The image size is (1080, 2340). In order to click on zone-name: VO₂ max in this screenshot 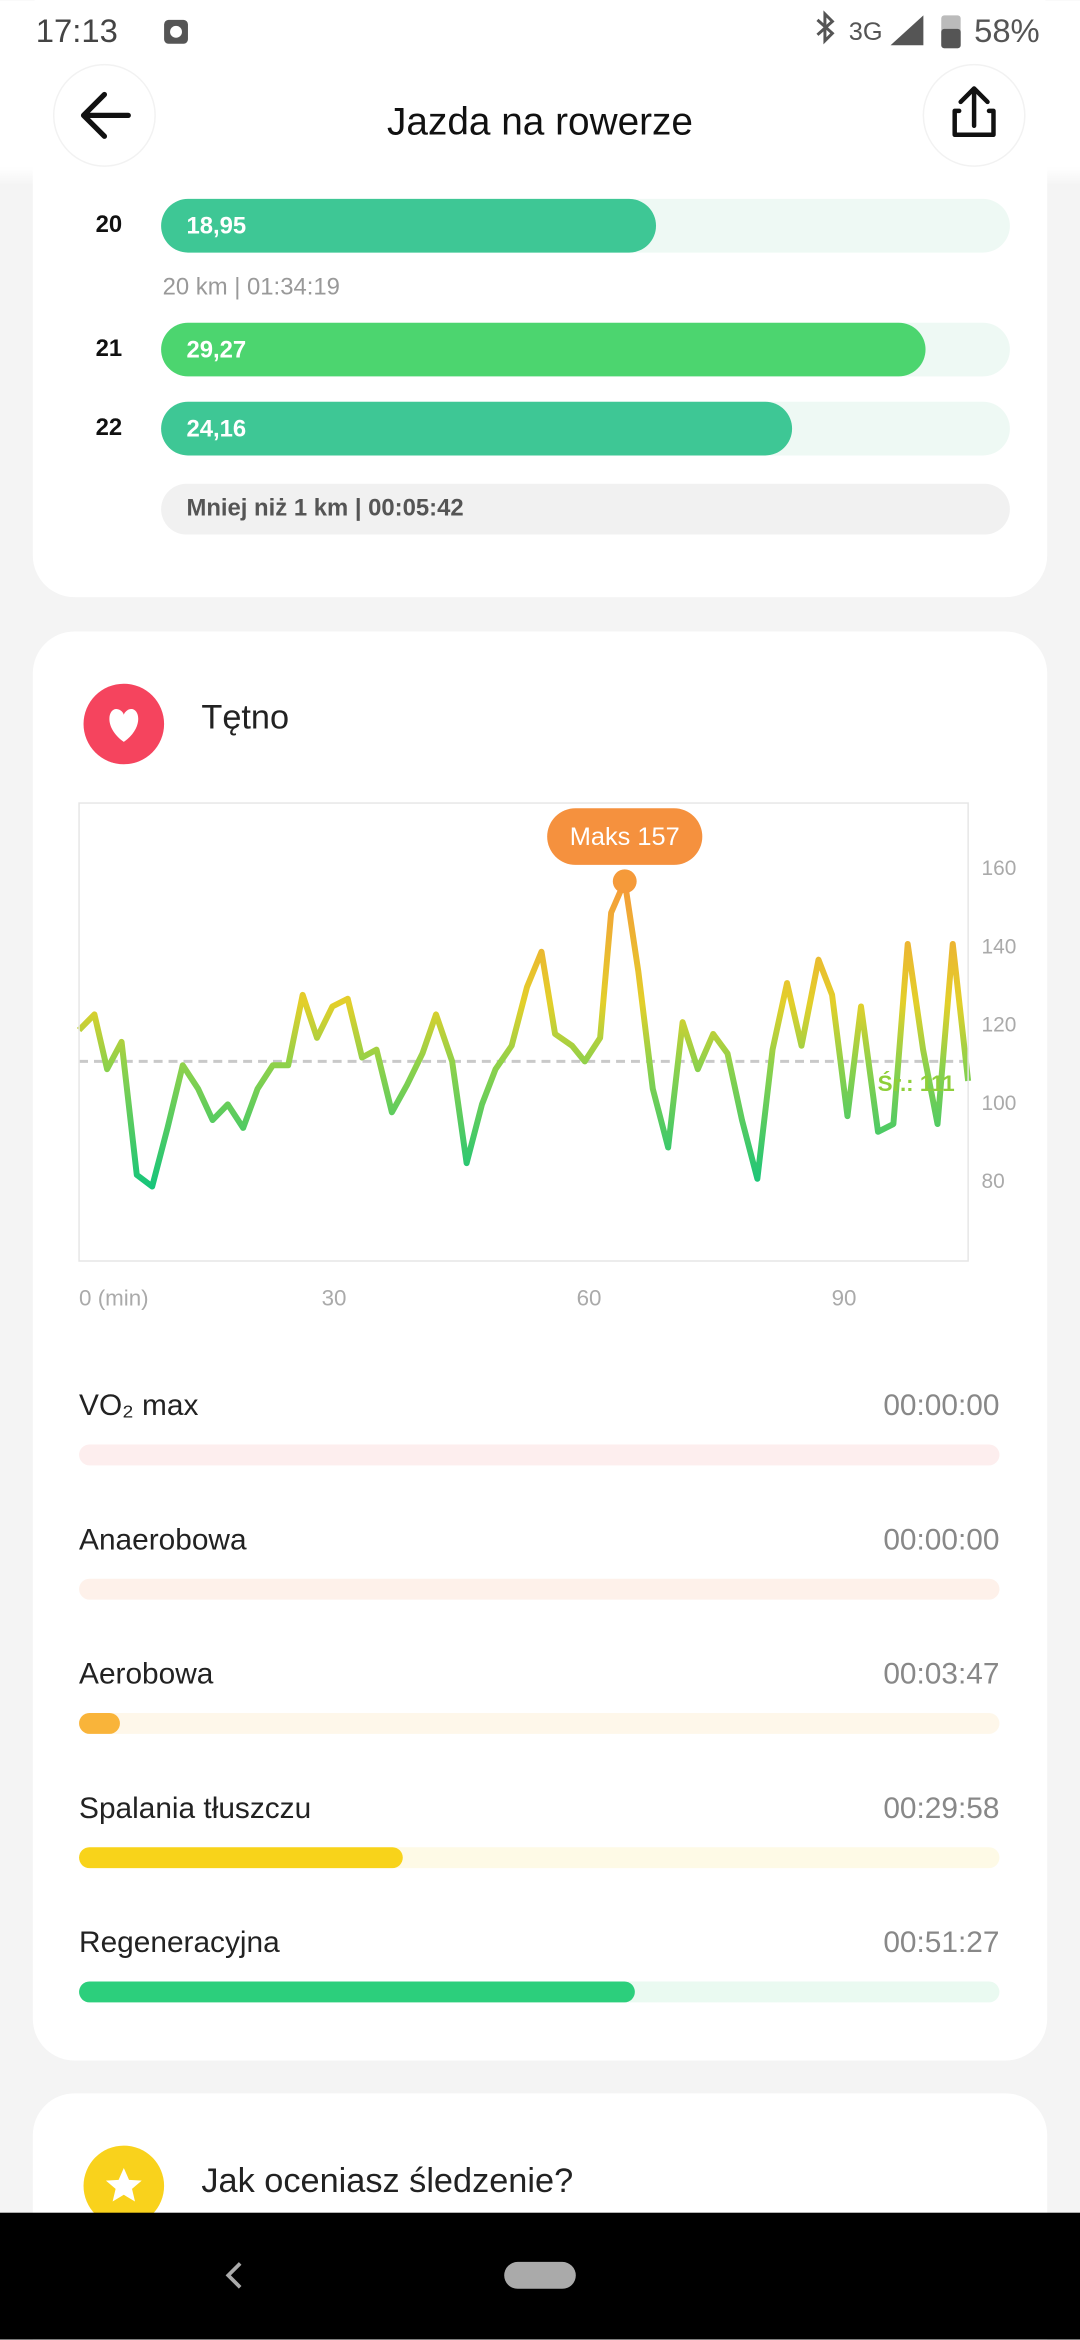, I will do `click(138, 1405)`.